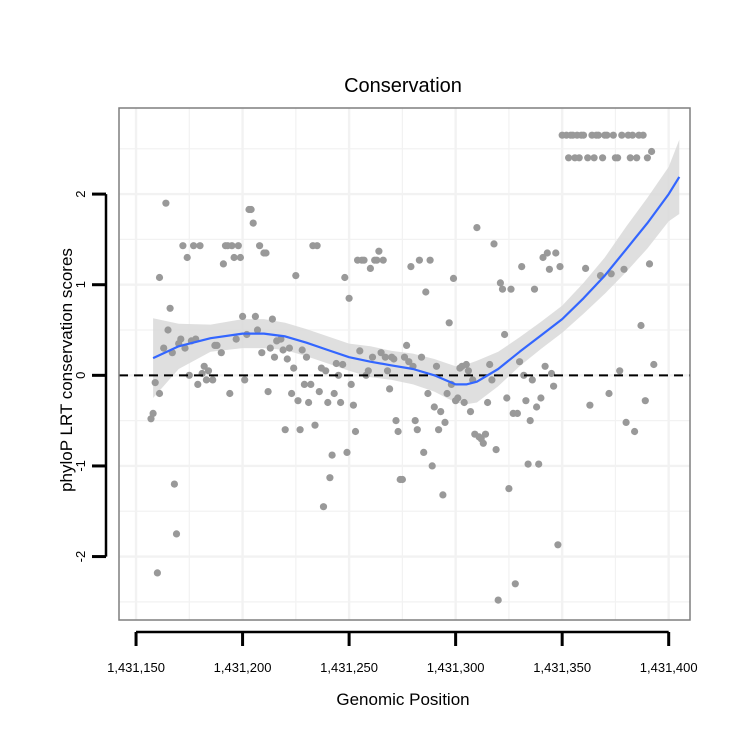  What do you see at coordinates (80, 466) in the screenshot?
I see `y-tick-label: -1` at bounding box center [80, 466].